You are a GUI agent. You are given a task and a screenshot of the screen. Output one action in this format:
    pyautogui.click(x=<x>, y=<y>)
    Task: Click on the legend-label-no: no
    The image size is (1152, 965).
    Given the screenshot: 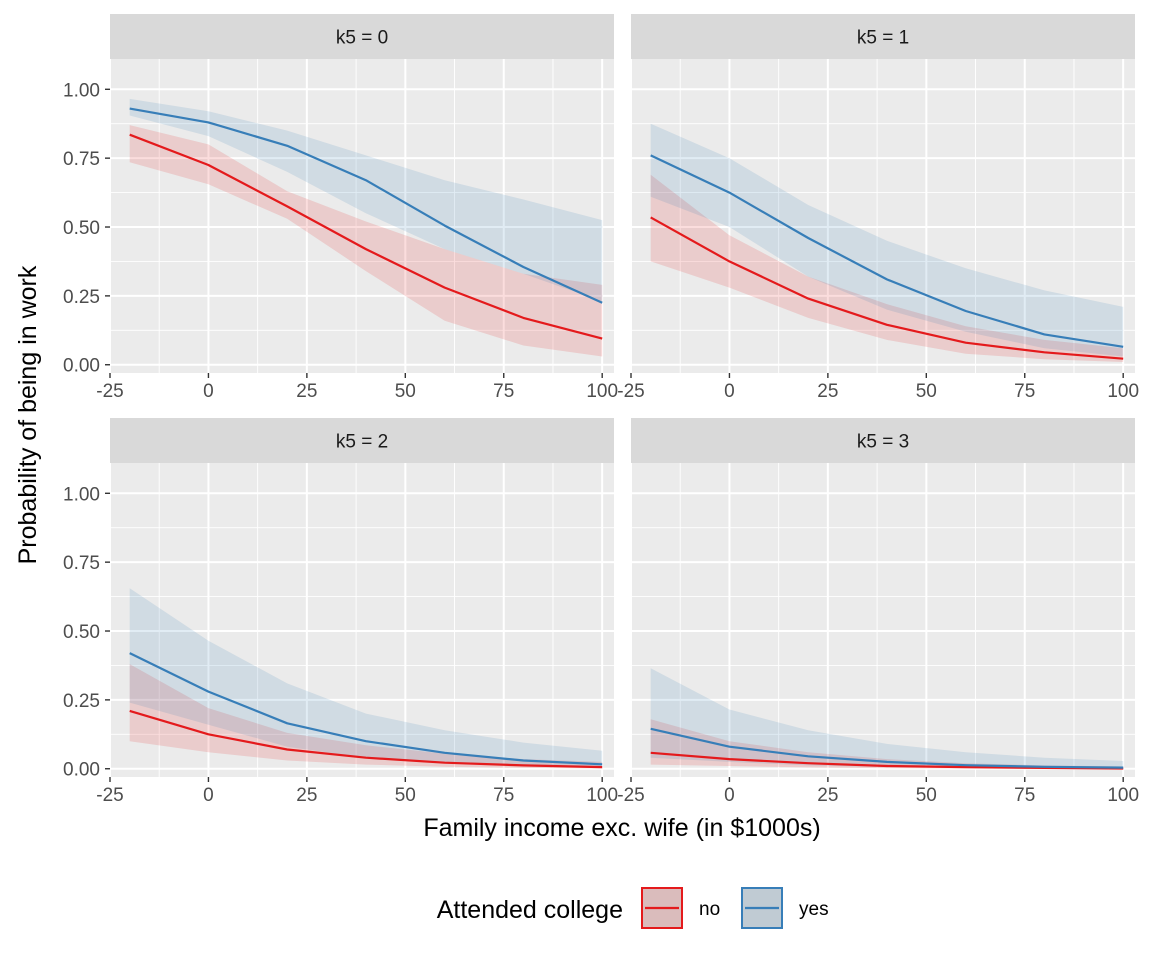 What is the action you would take?
    pyautogui.click(x=709, y=909)
    